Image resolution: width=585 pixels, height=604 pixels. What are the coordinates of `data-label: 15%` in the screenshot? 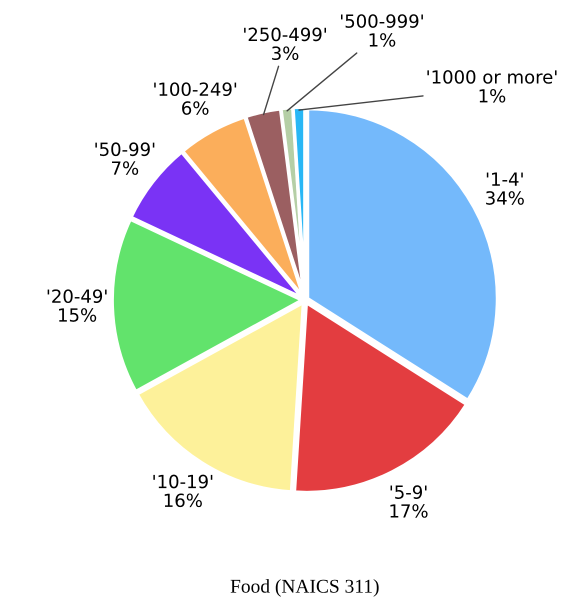 It's located at (77, 315).